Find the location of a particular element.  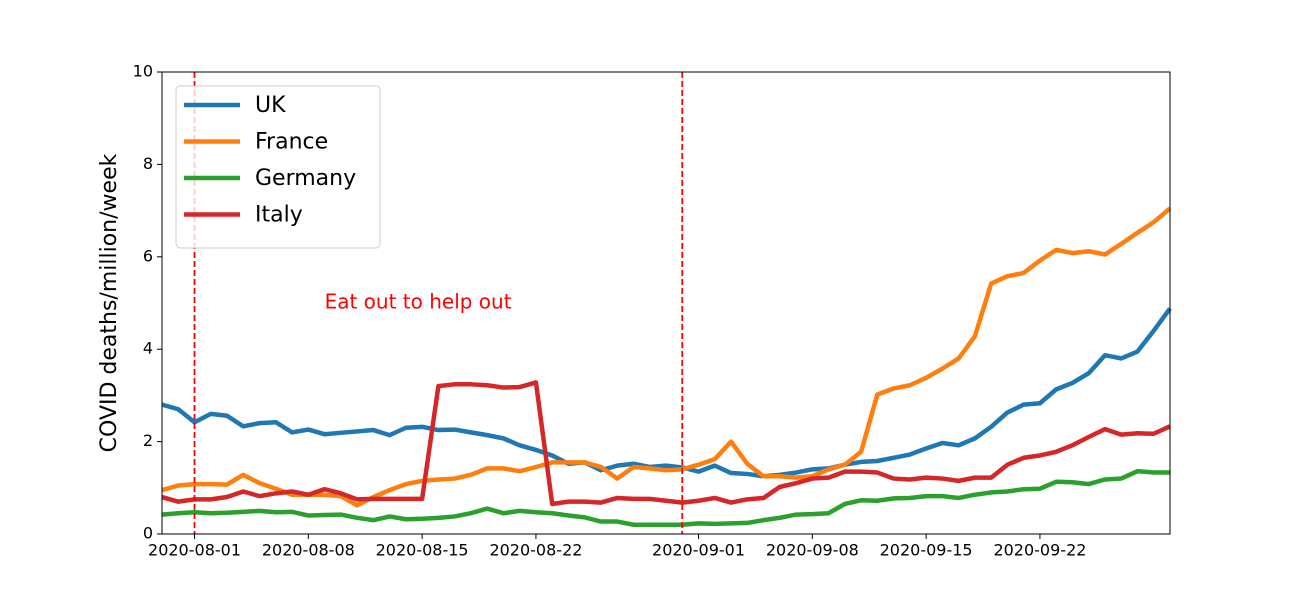

x-tick-label: 2020-09-15 is located at coordinates (926, 550).